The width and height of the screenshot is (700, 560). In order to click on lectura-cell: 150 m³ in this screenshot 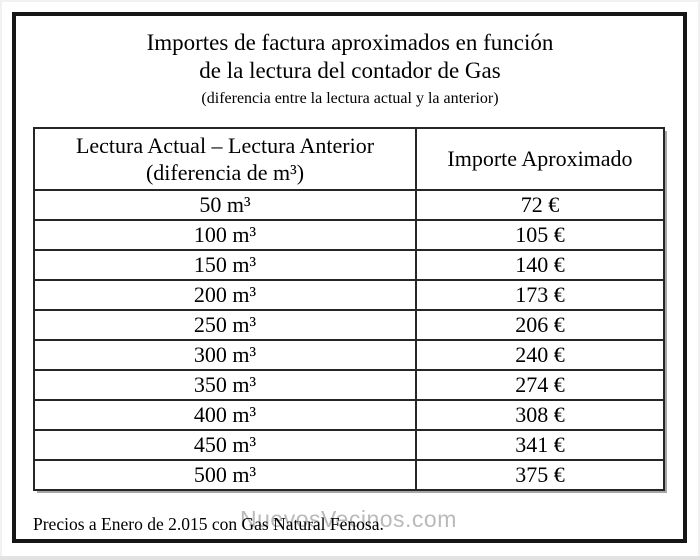, I will do `click(225, 265)`.